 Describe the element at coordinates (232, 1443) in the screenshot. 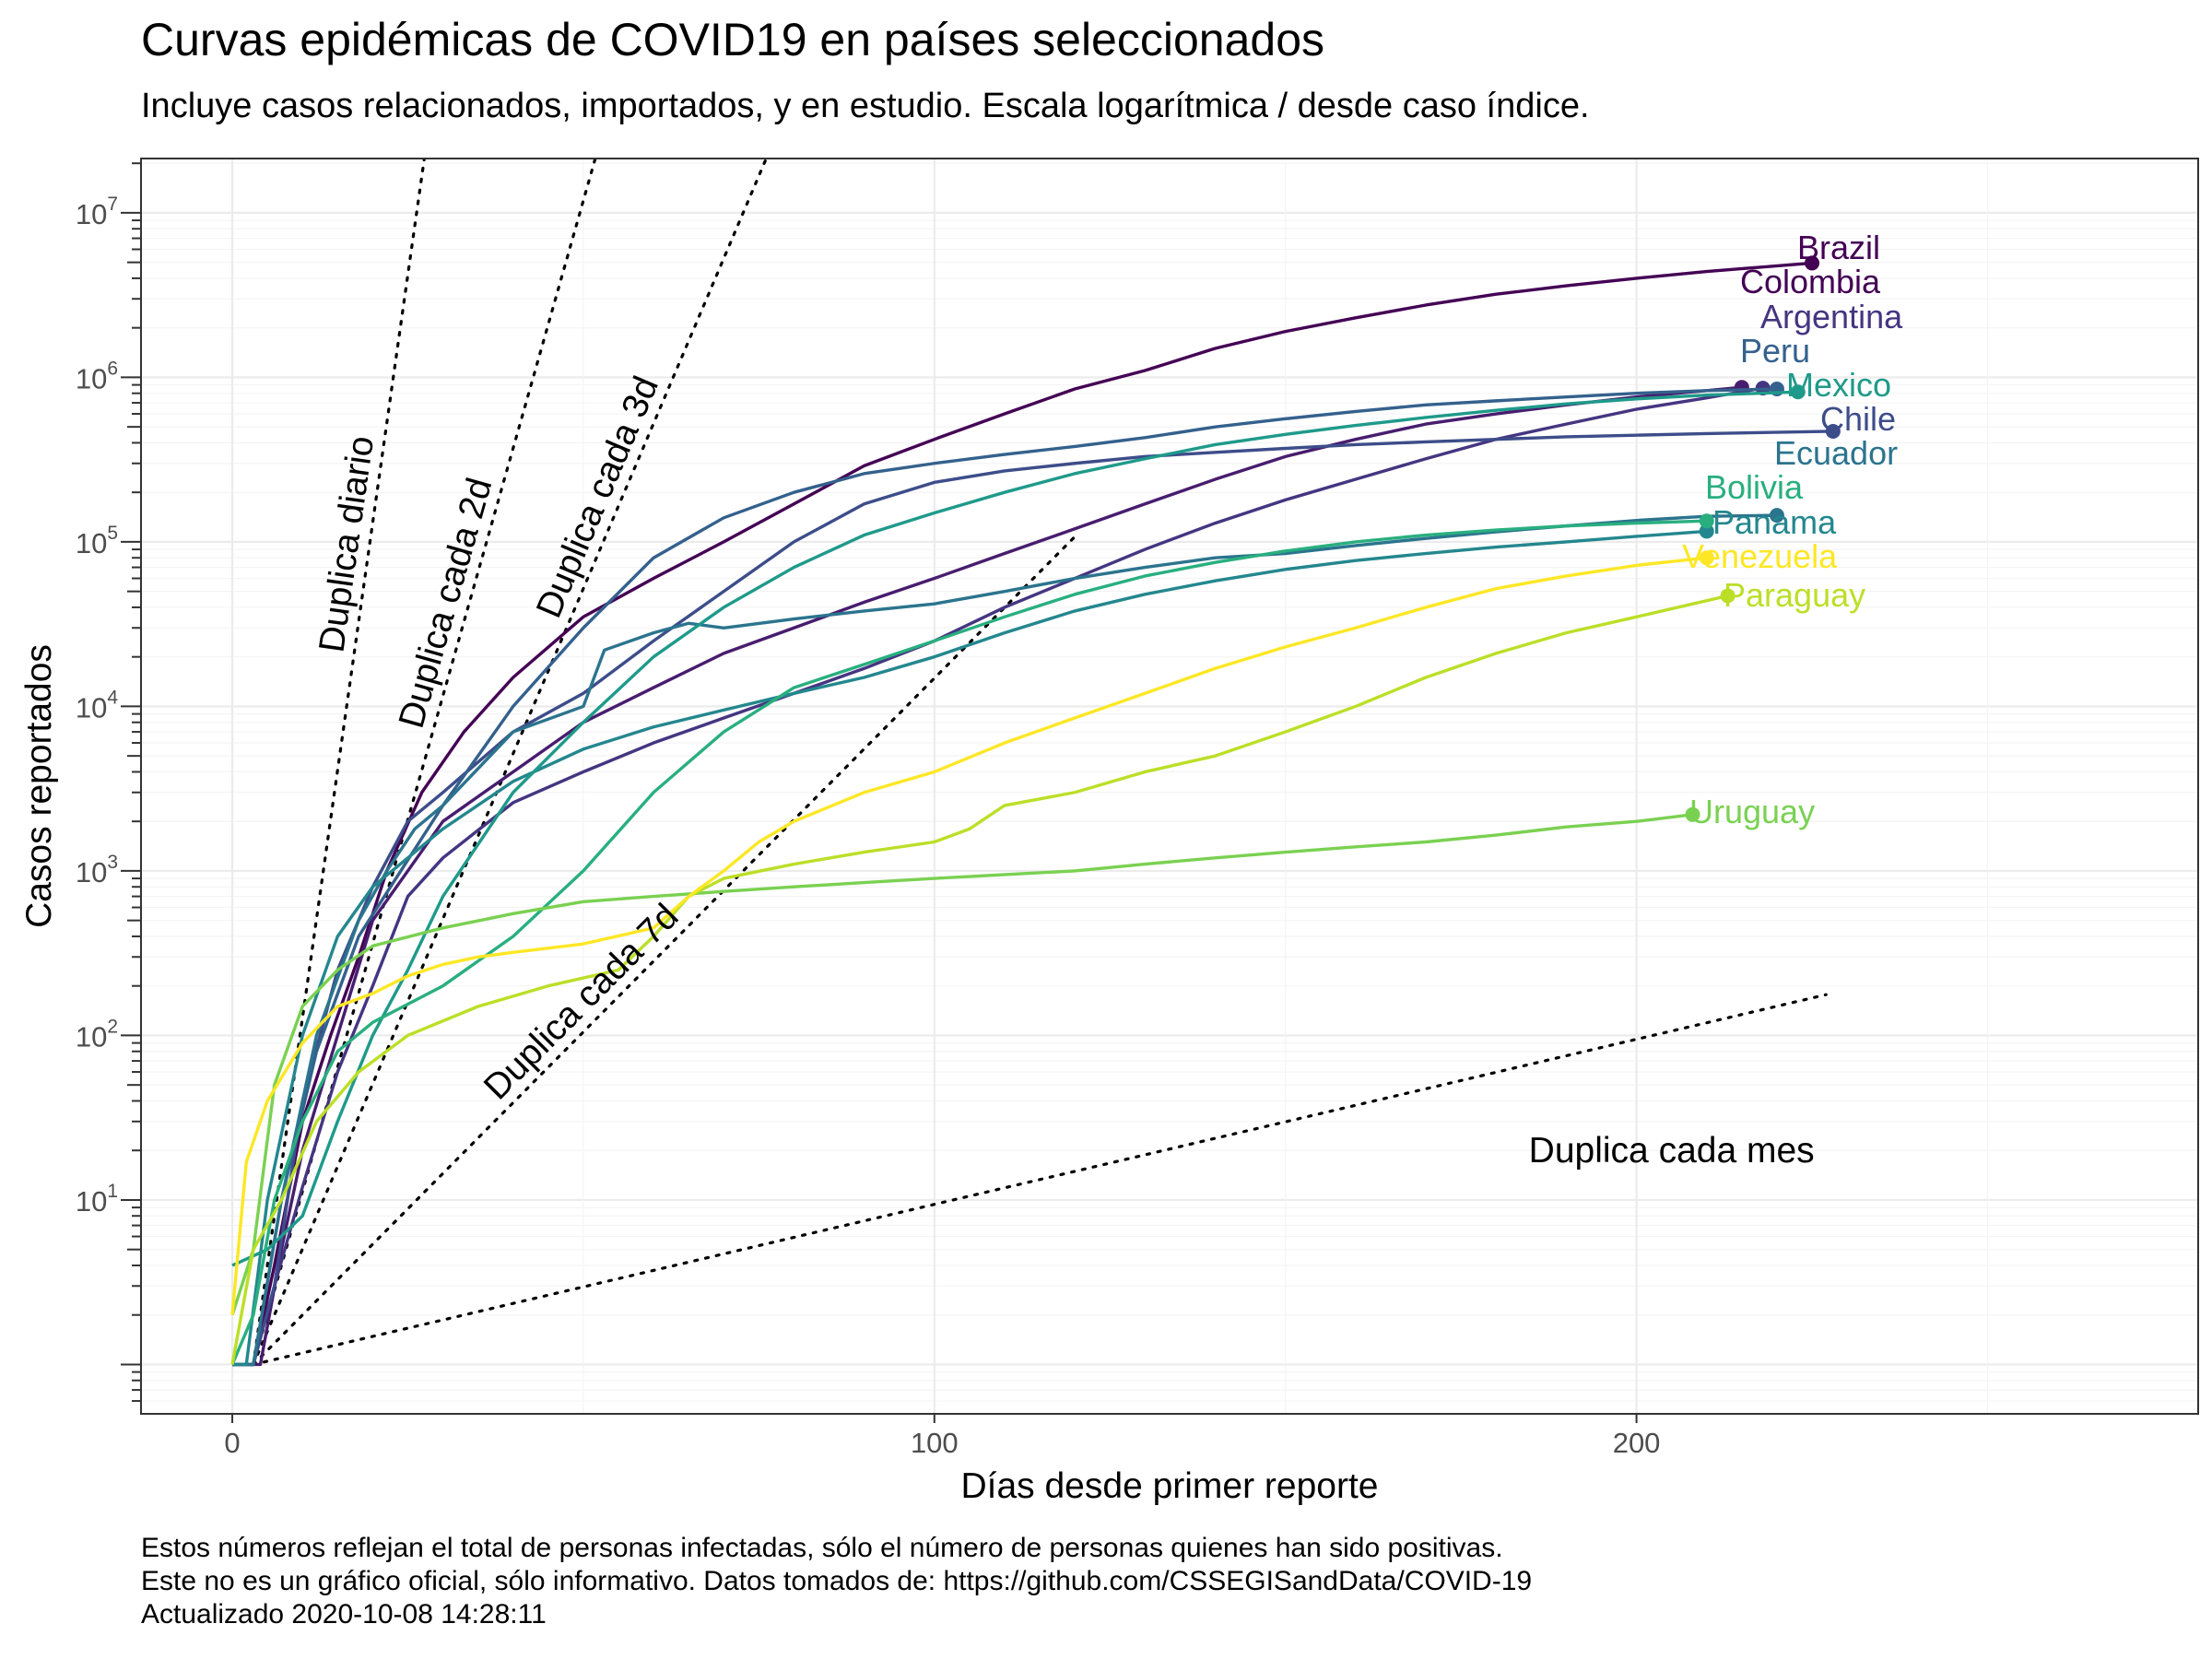

I see `x-tick-label: 0` at that location.